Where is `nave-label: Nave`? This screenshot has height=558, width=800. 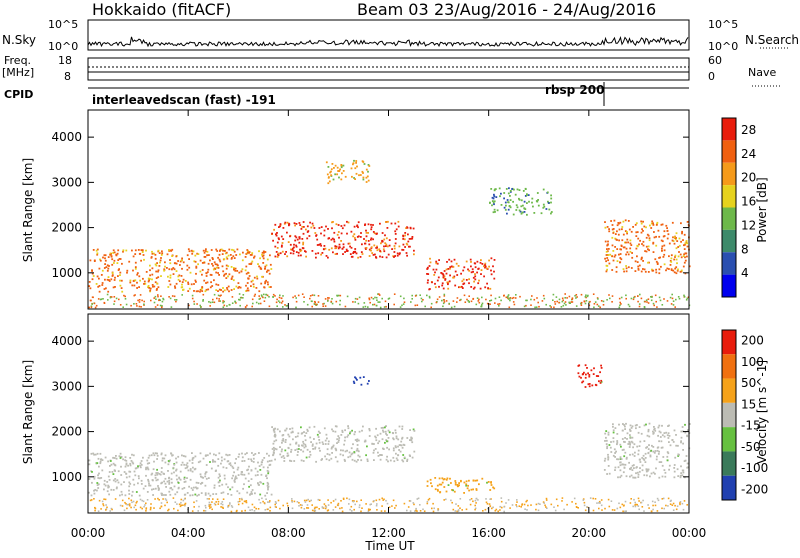
nave-label: Nave is located at coordinates (762, 72).